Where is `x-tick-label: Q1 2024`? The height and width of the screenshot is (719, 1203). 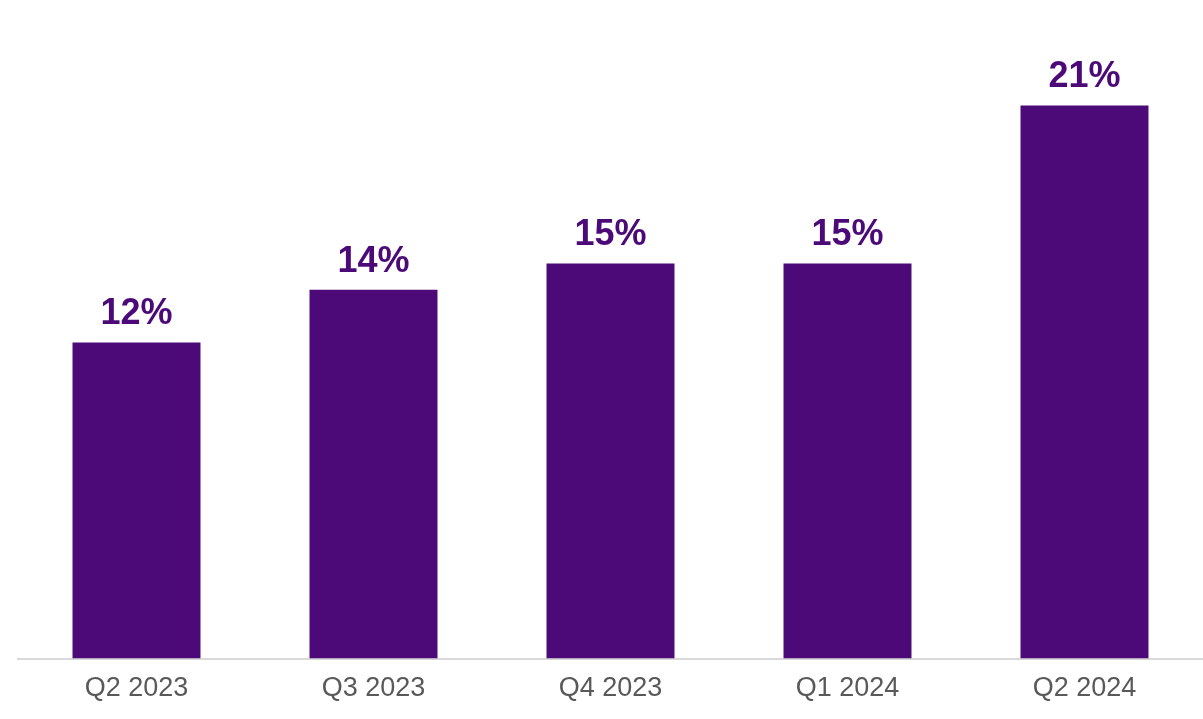
x-tick-label: Q1 2024 is located at coordinates (847, 687).